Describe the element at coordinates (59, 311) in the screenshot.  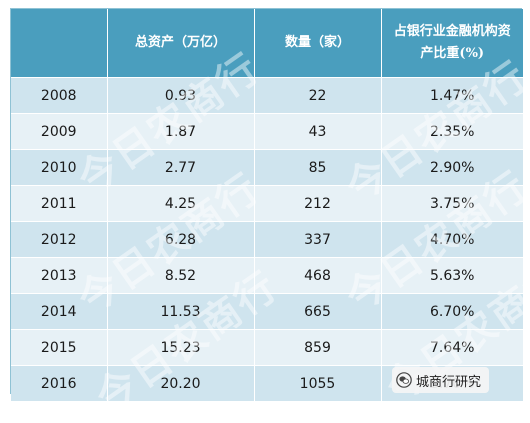
I see `year-cell: 2014` at that location.